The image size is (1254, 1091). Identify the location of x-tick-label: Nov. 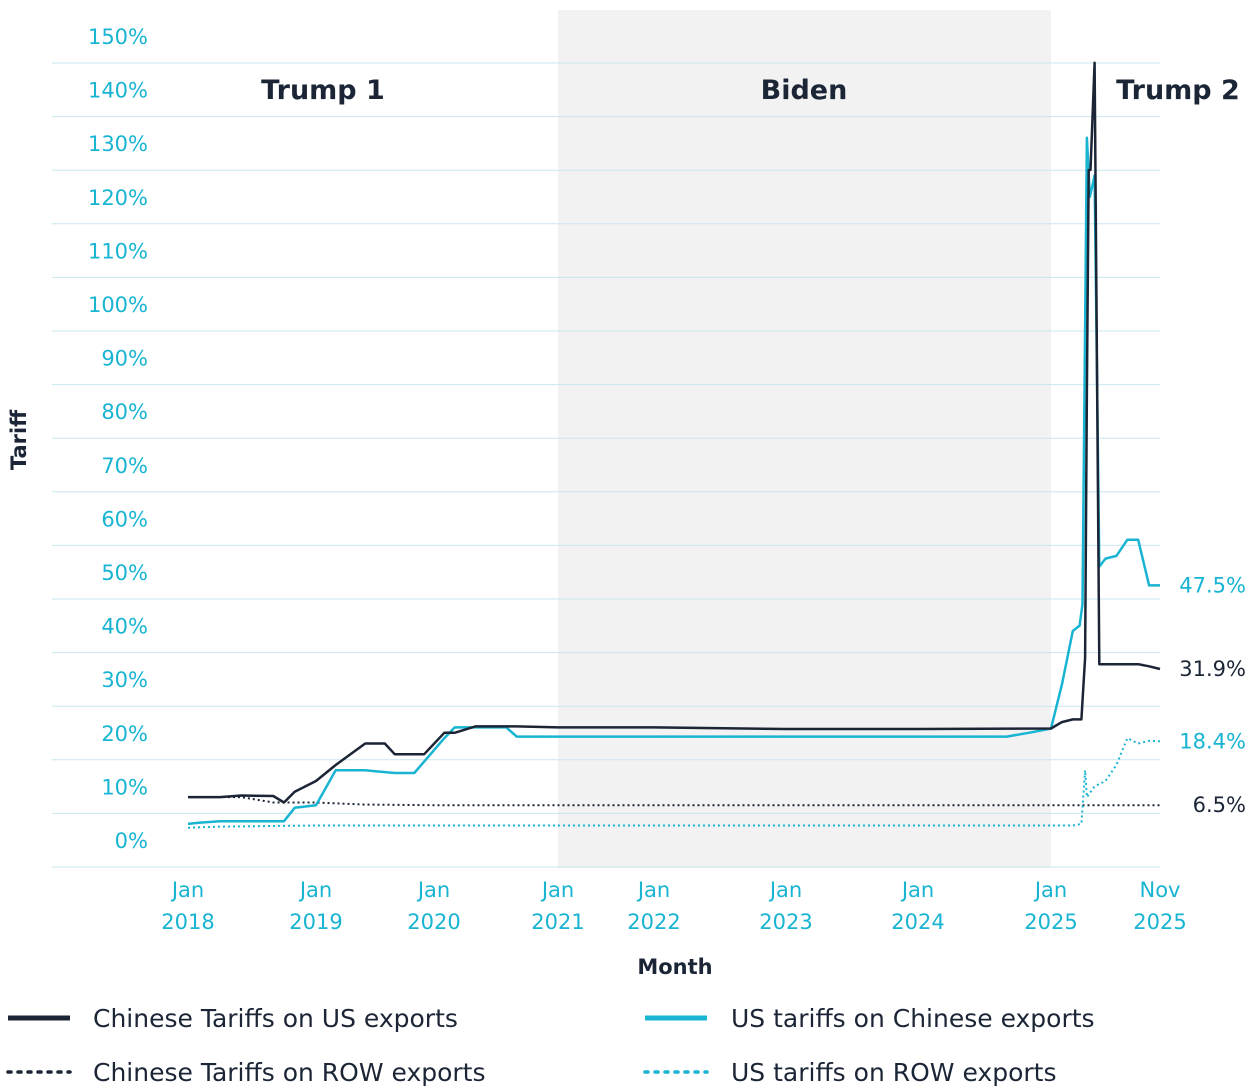
(1160, 890).